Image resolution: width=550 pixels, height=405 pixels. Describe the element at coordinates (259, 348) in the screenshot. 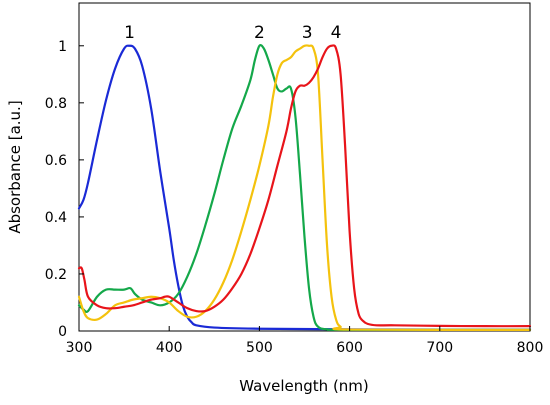

I see `x-tick-label: 500` at that location.